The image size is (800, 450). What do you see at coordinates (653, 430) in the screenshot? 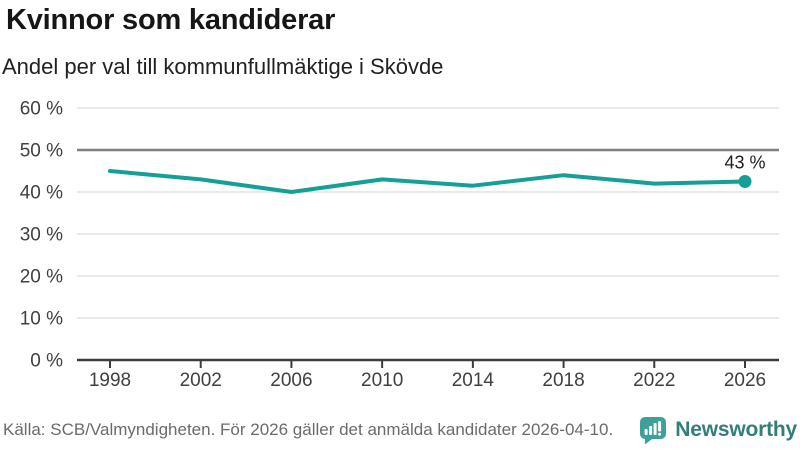
I see `bar-chart-speech-bubble-icon` at bounding box center [653, 430].